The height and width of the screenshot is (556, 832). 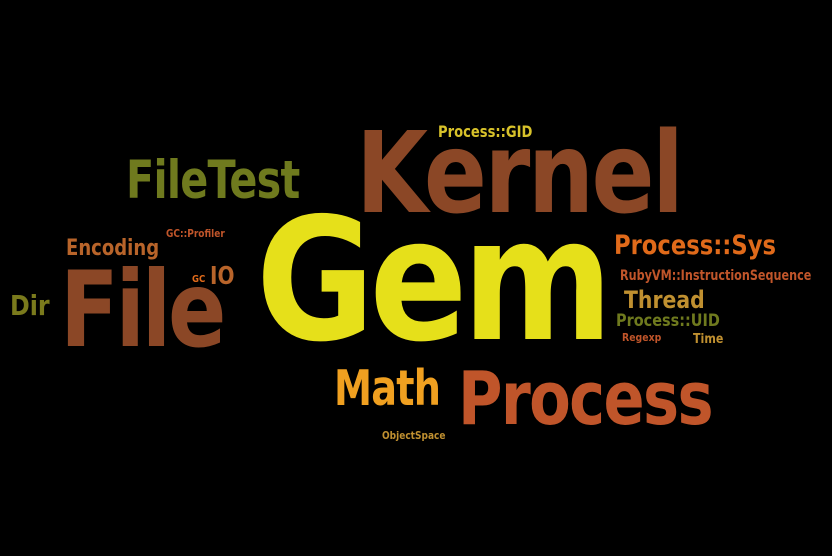 What do you see at coordinates (520, 174) in the screenshot?
I see `word-kernel: Kernel` at bounding box center [520, 174].